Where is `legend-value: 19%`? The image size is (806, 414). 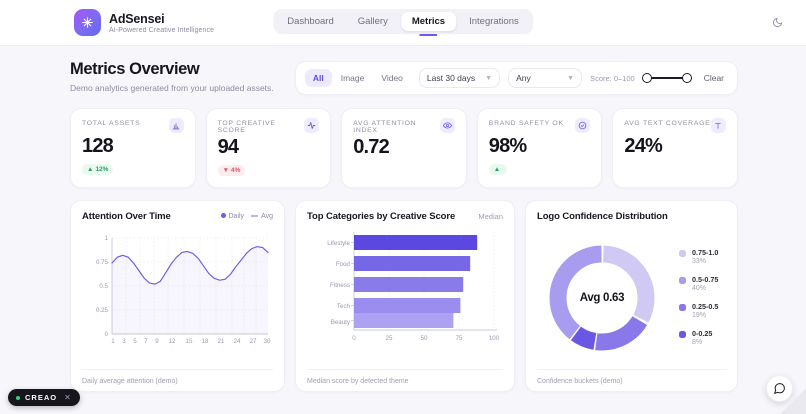 legend-value: 19% is located at coordinates (699, 315).